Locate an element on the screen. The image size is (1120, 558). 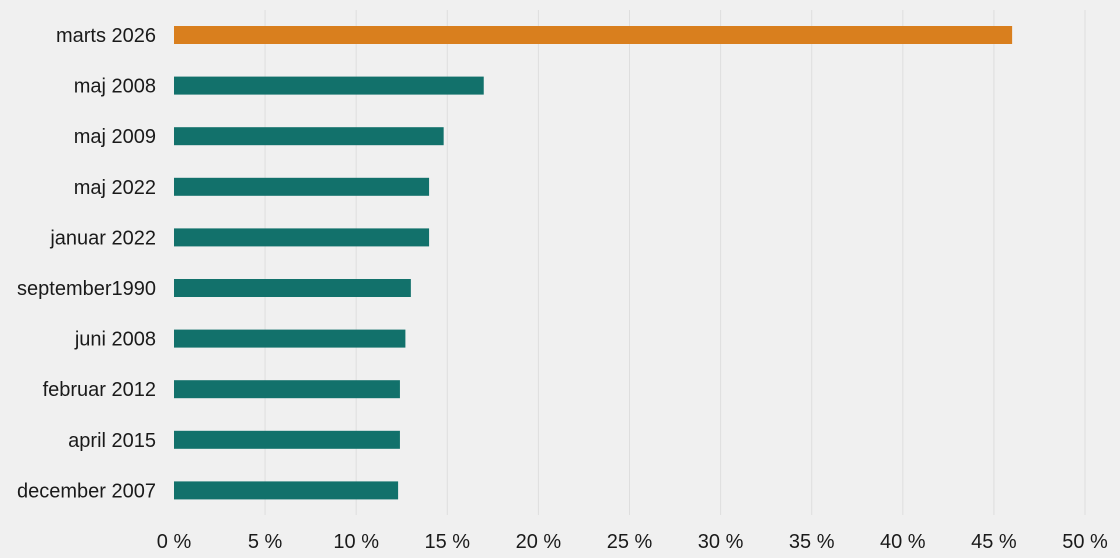
x-tick-label-8: 40 % is located at coordinates (903, 542).